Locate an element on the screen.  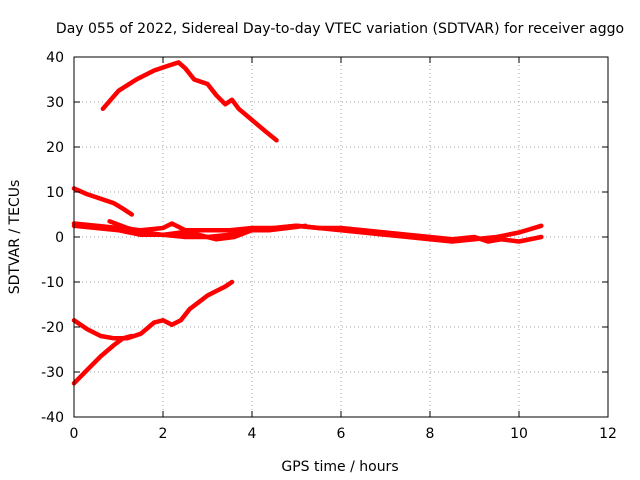
x-tick-label: 8 is located at coordinates (430, 434).